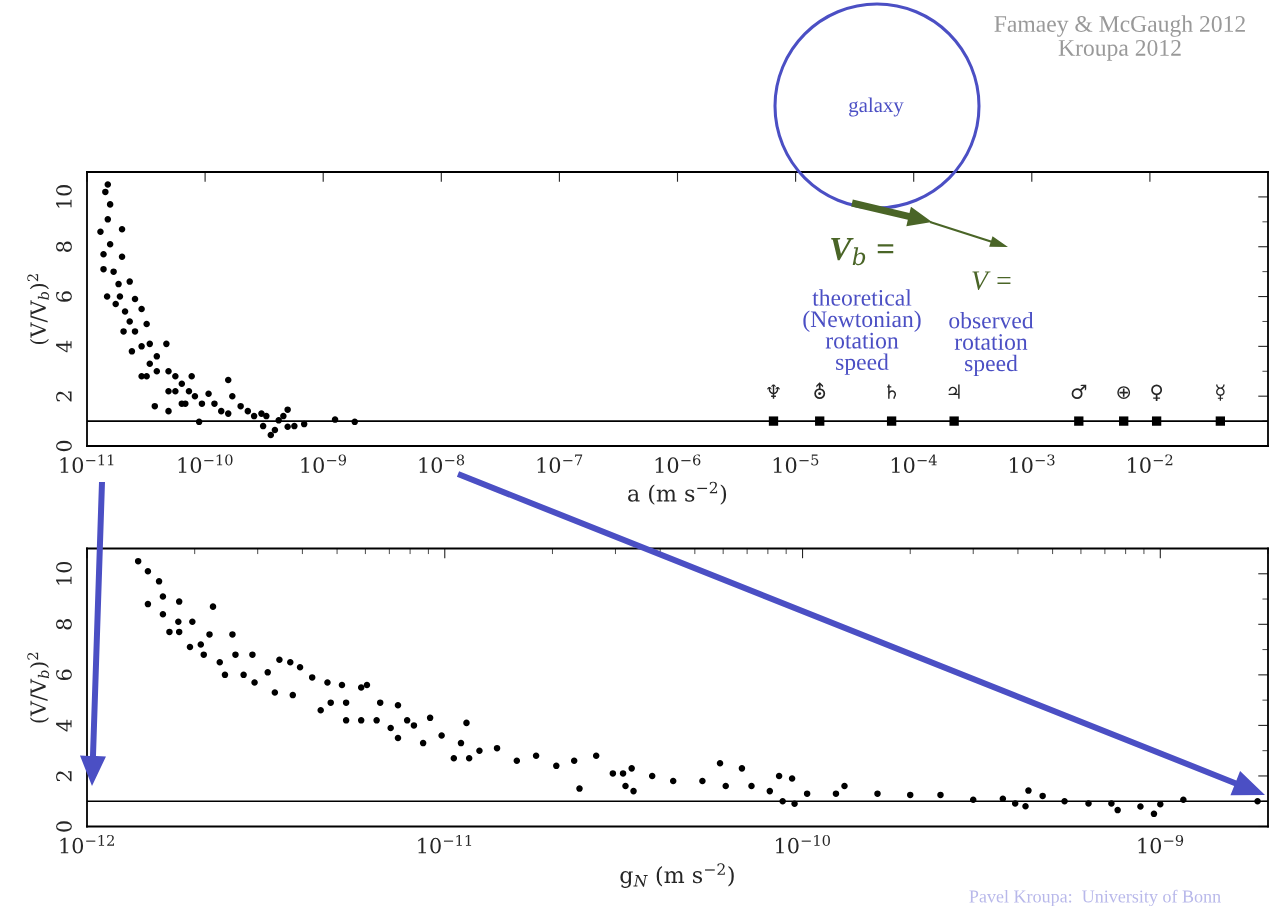 The width and height of the screenshot is (1276, 906). I want to click on annotation: ♂, so click(1079, 391).